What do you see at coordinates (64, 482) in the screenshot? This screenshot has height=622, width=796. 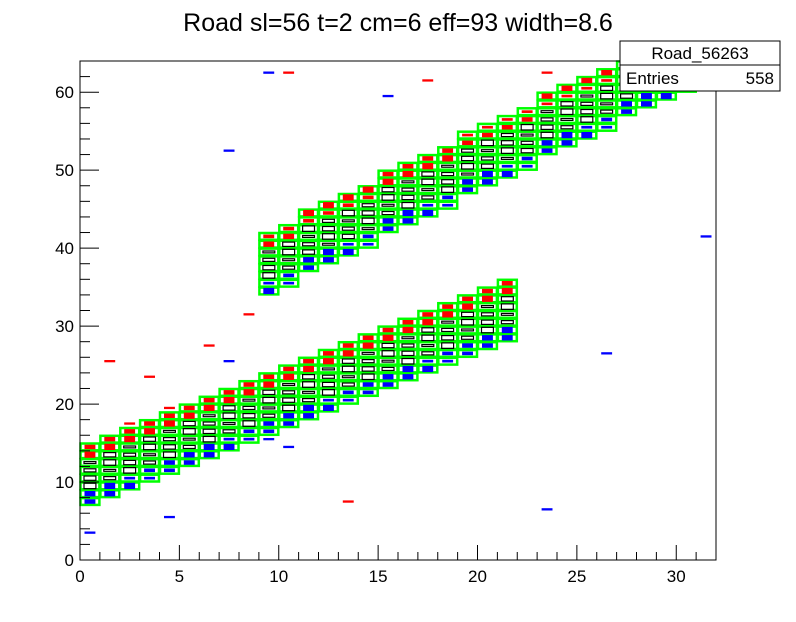 I see `y-tick-label: 10` at bounding box center [64, 482].